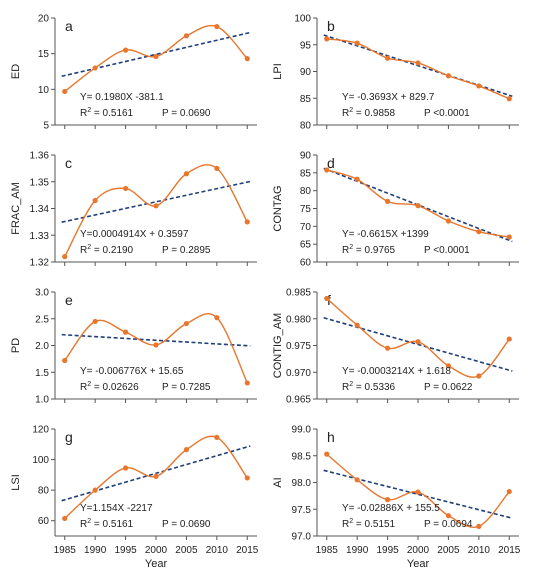  Describe the element at coordinates (306, 72) in the screenshot. I see `y-tick-label: 90` at that location.